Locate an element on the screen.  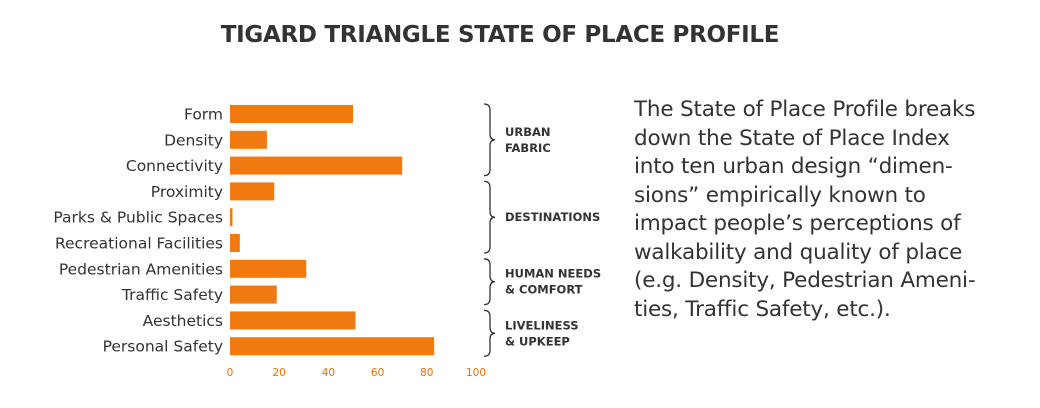
category-label: Form is located at coordinates (203, 115).